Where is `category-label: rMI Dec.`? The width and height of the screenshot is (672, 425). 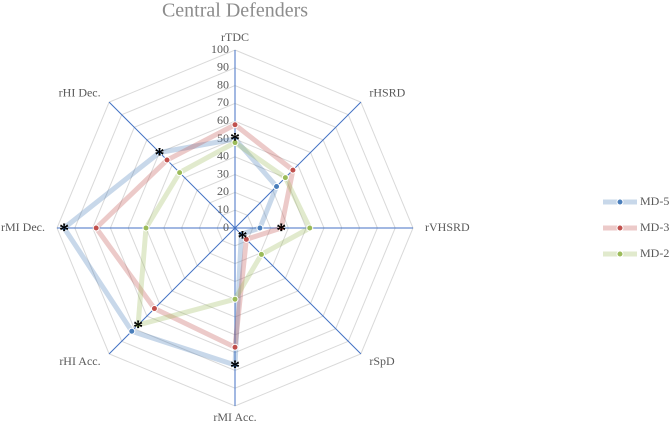
category-label: rMI Dec. is located at coordinates (23, 227).